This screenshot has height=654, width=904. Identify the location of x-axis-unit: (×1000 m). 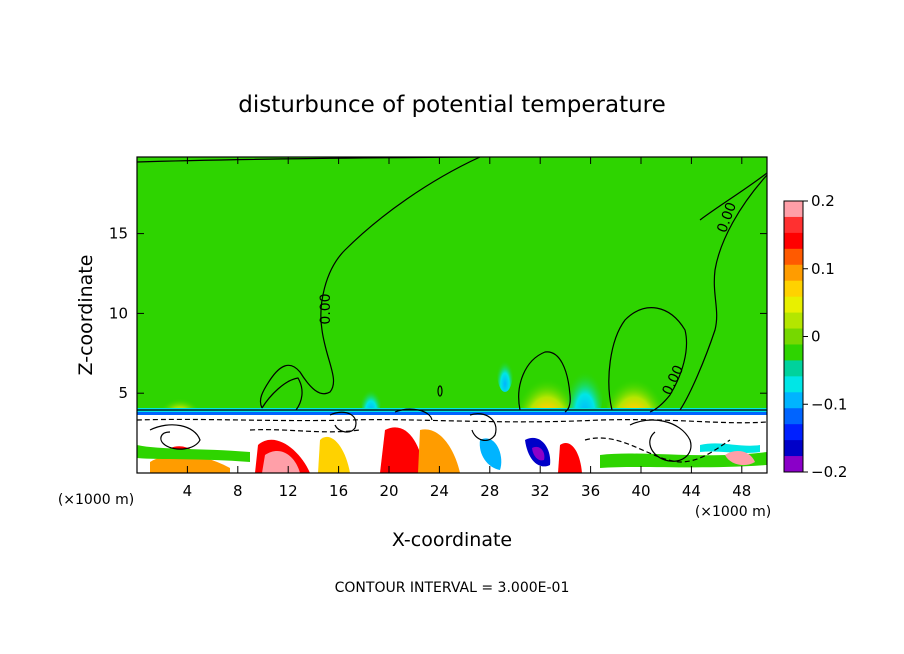
(733, 512).